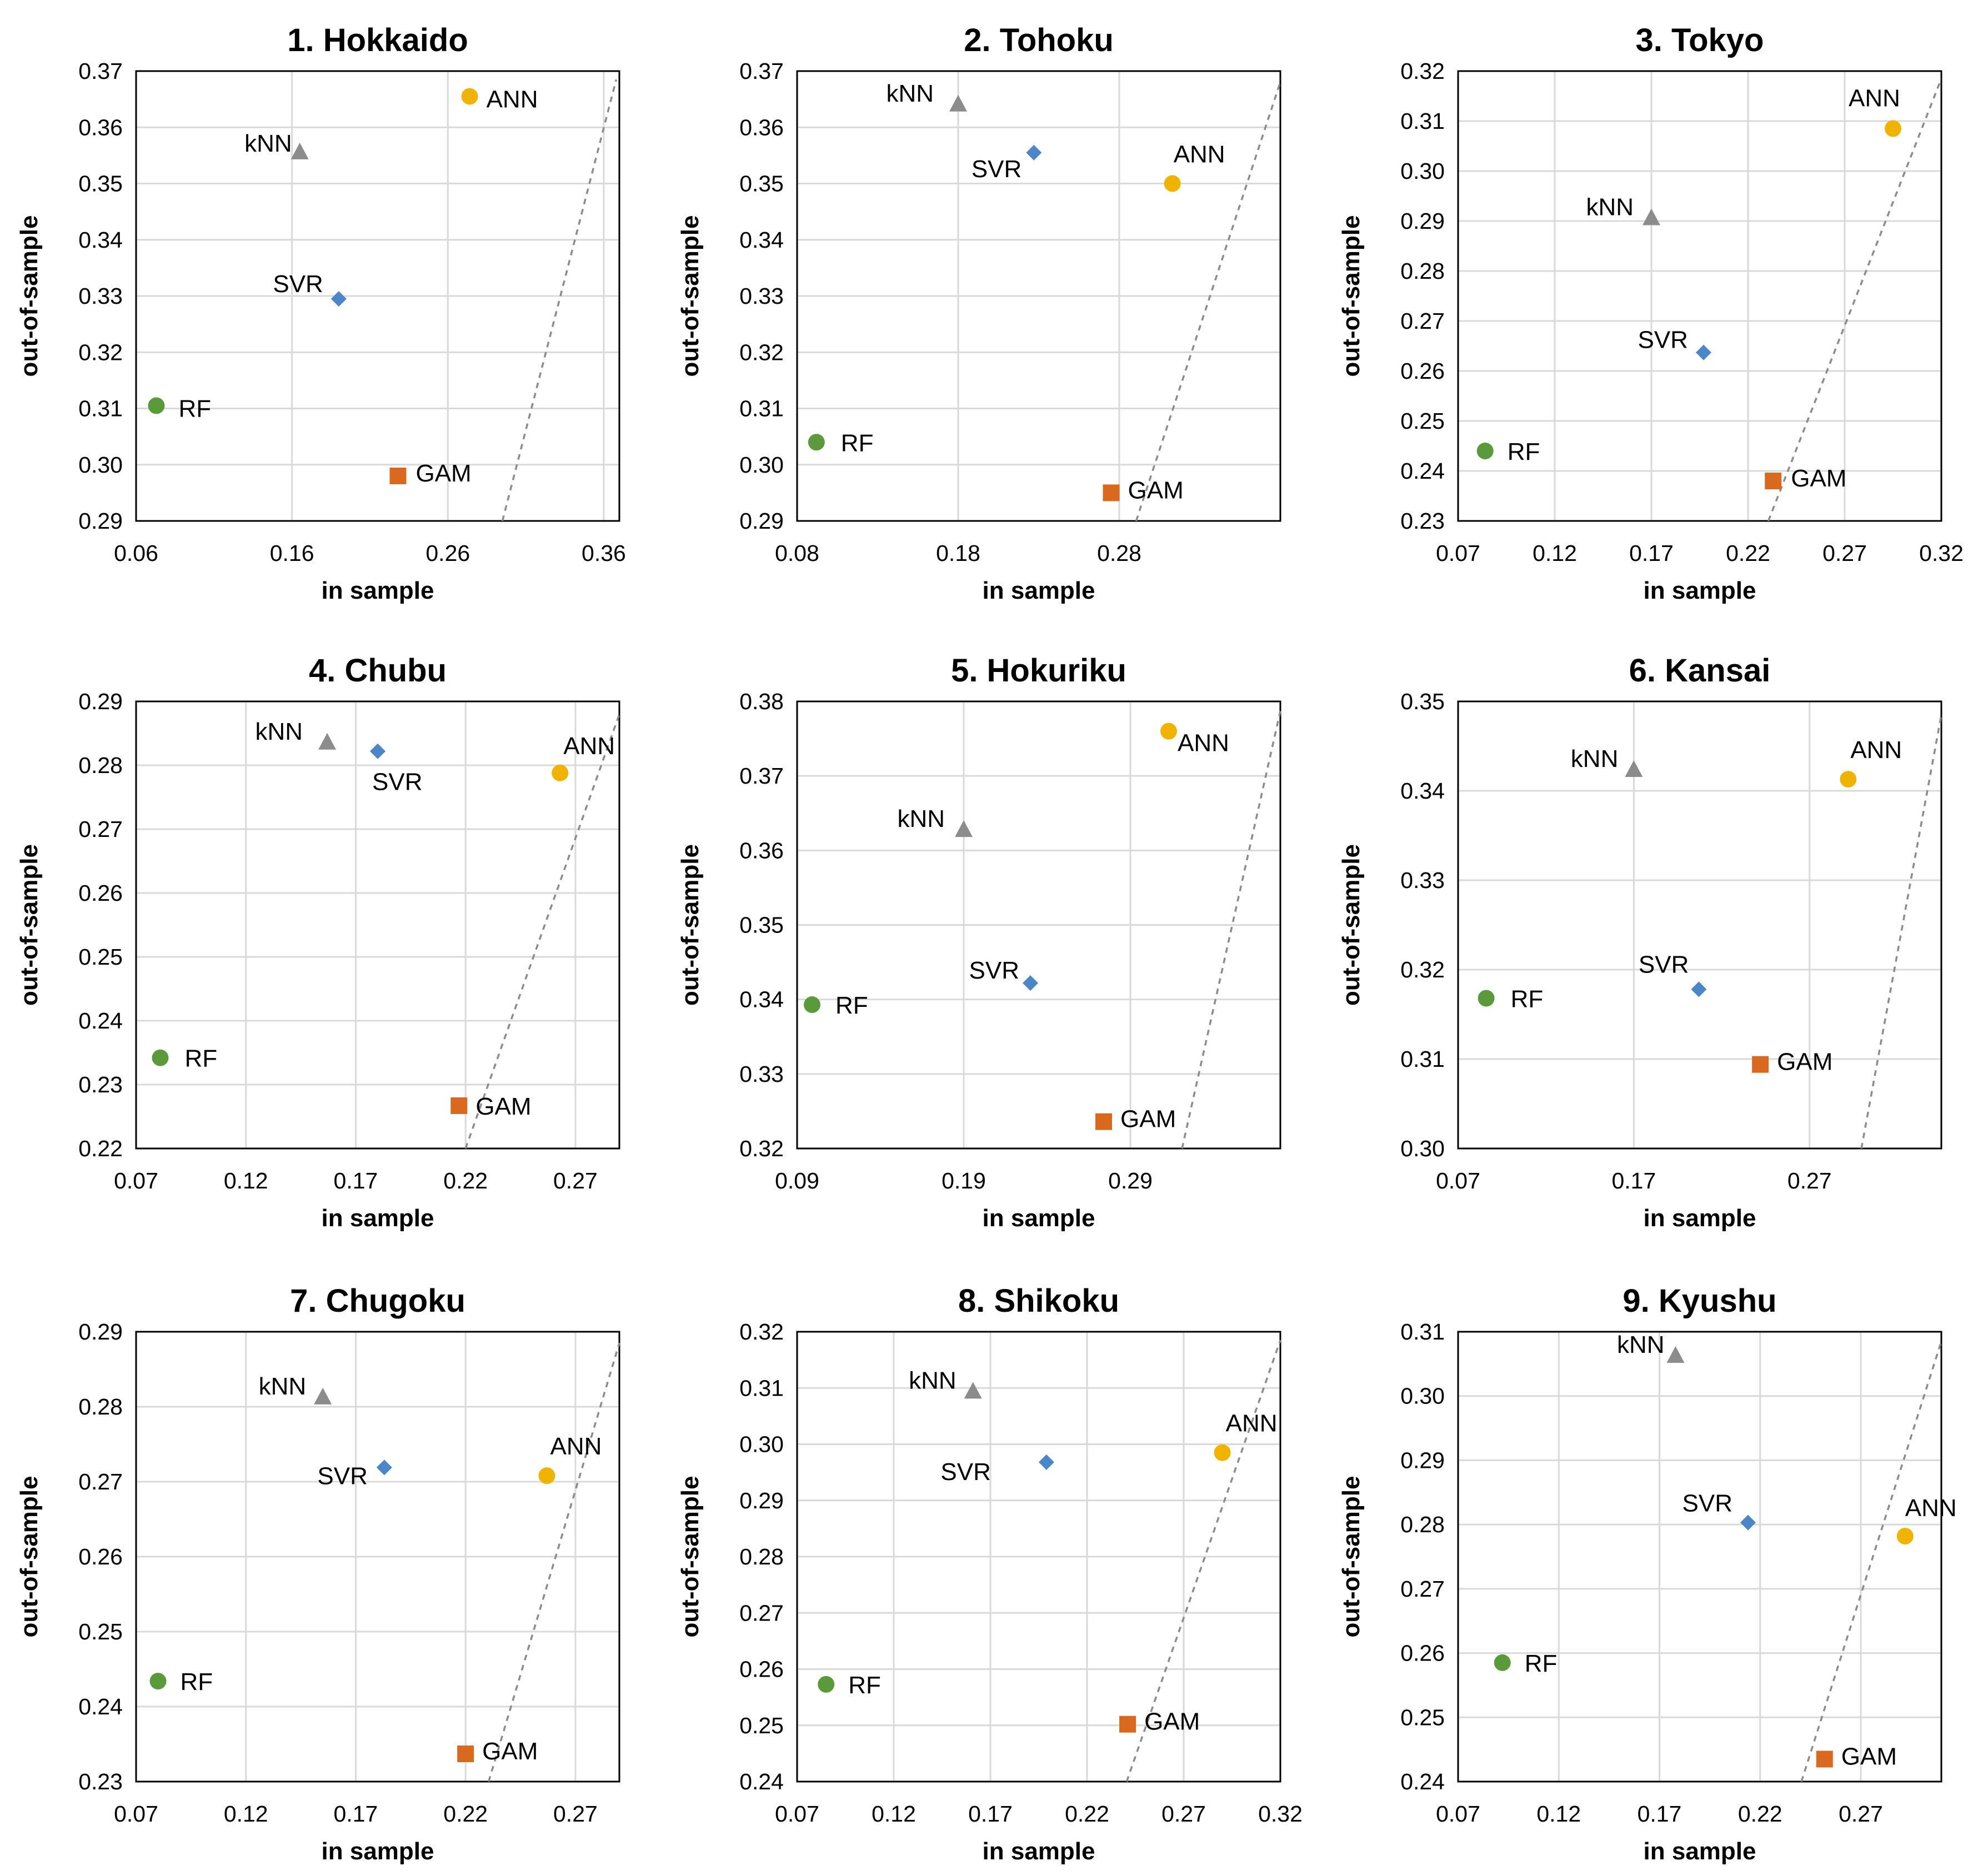  Describe the element at coordinates (762, 1332) in the screenshot. I see `y-tick-label: 0.32` at that location.